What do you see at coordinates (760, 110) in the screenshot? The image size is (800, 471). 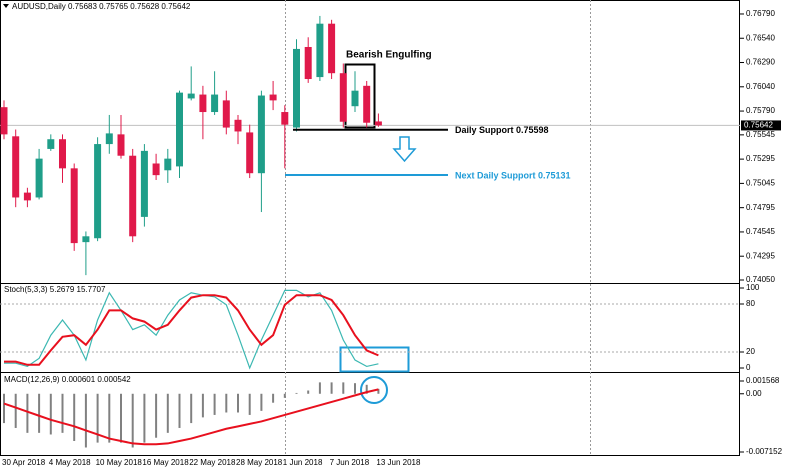 I see `y-tick-label: 0.75790` at bounding box center [760, 110].